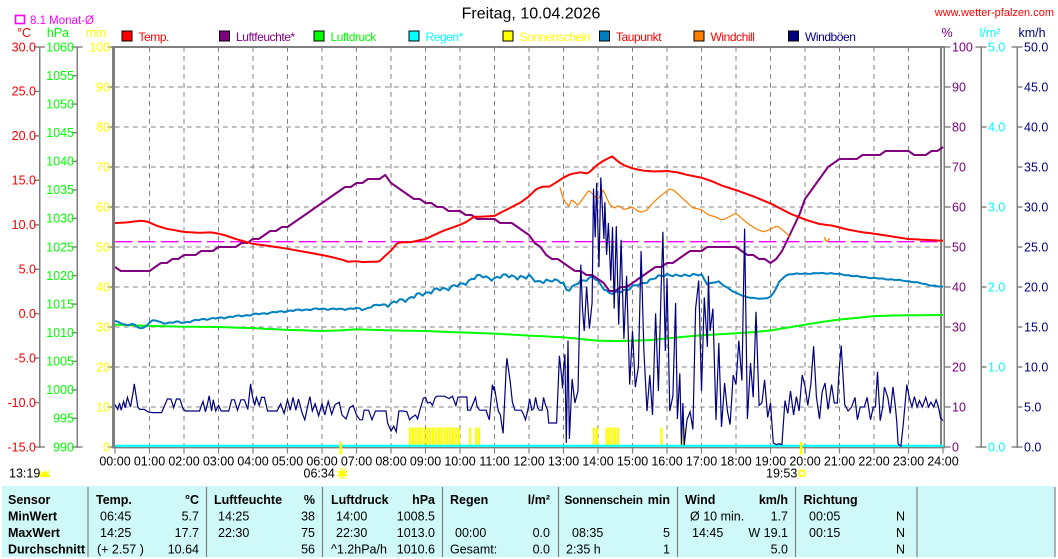 Image resolution: width=1058 pixels, height=559 pixels. Describe the element at coordinates (60, 304) in the screenshot. I see `svg-text: 1015` at that location.